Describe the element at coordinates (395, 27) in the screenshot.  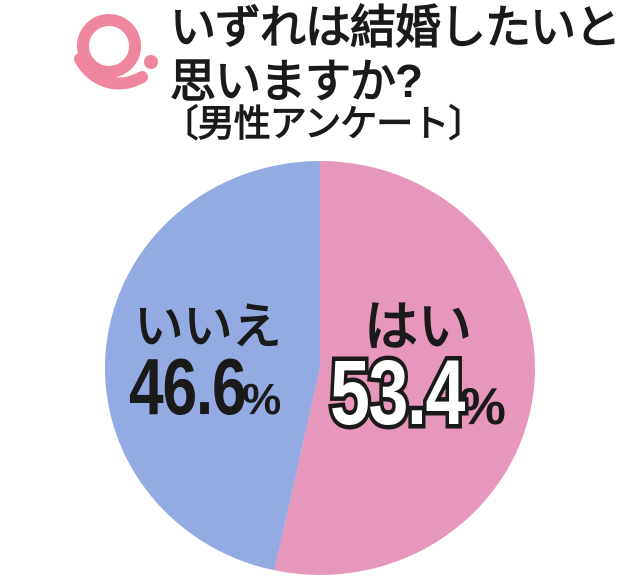
I see `question-title-line1: いずれは結婚したいと` at that location.